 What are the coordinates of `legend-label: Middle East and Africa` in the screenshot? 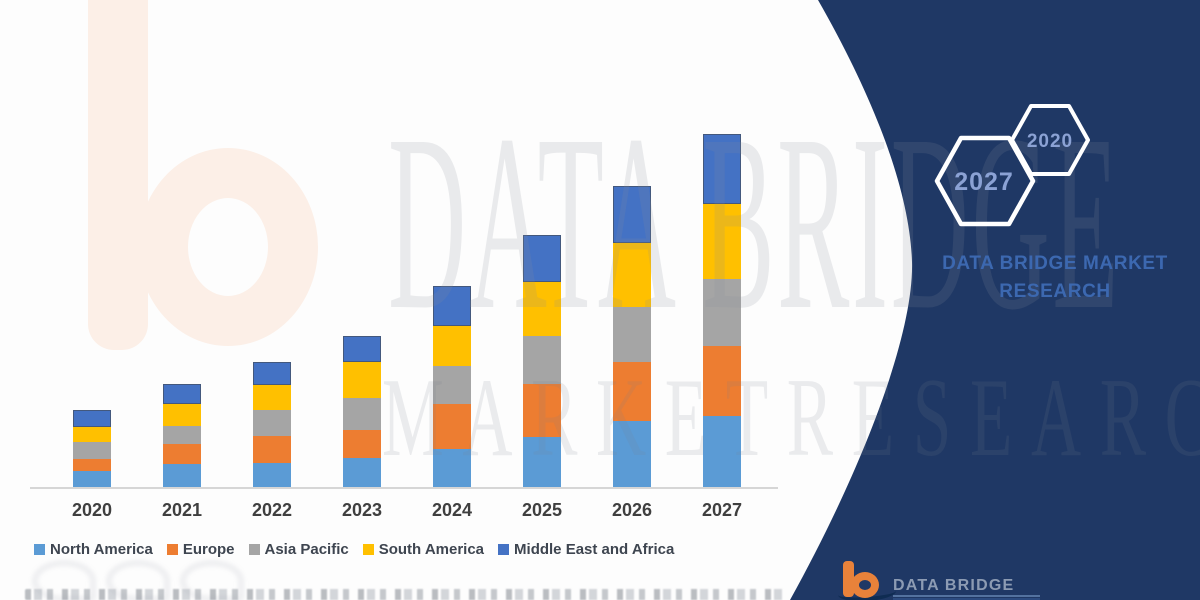 It's located at (594, 549).